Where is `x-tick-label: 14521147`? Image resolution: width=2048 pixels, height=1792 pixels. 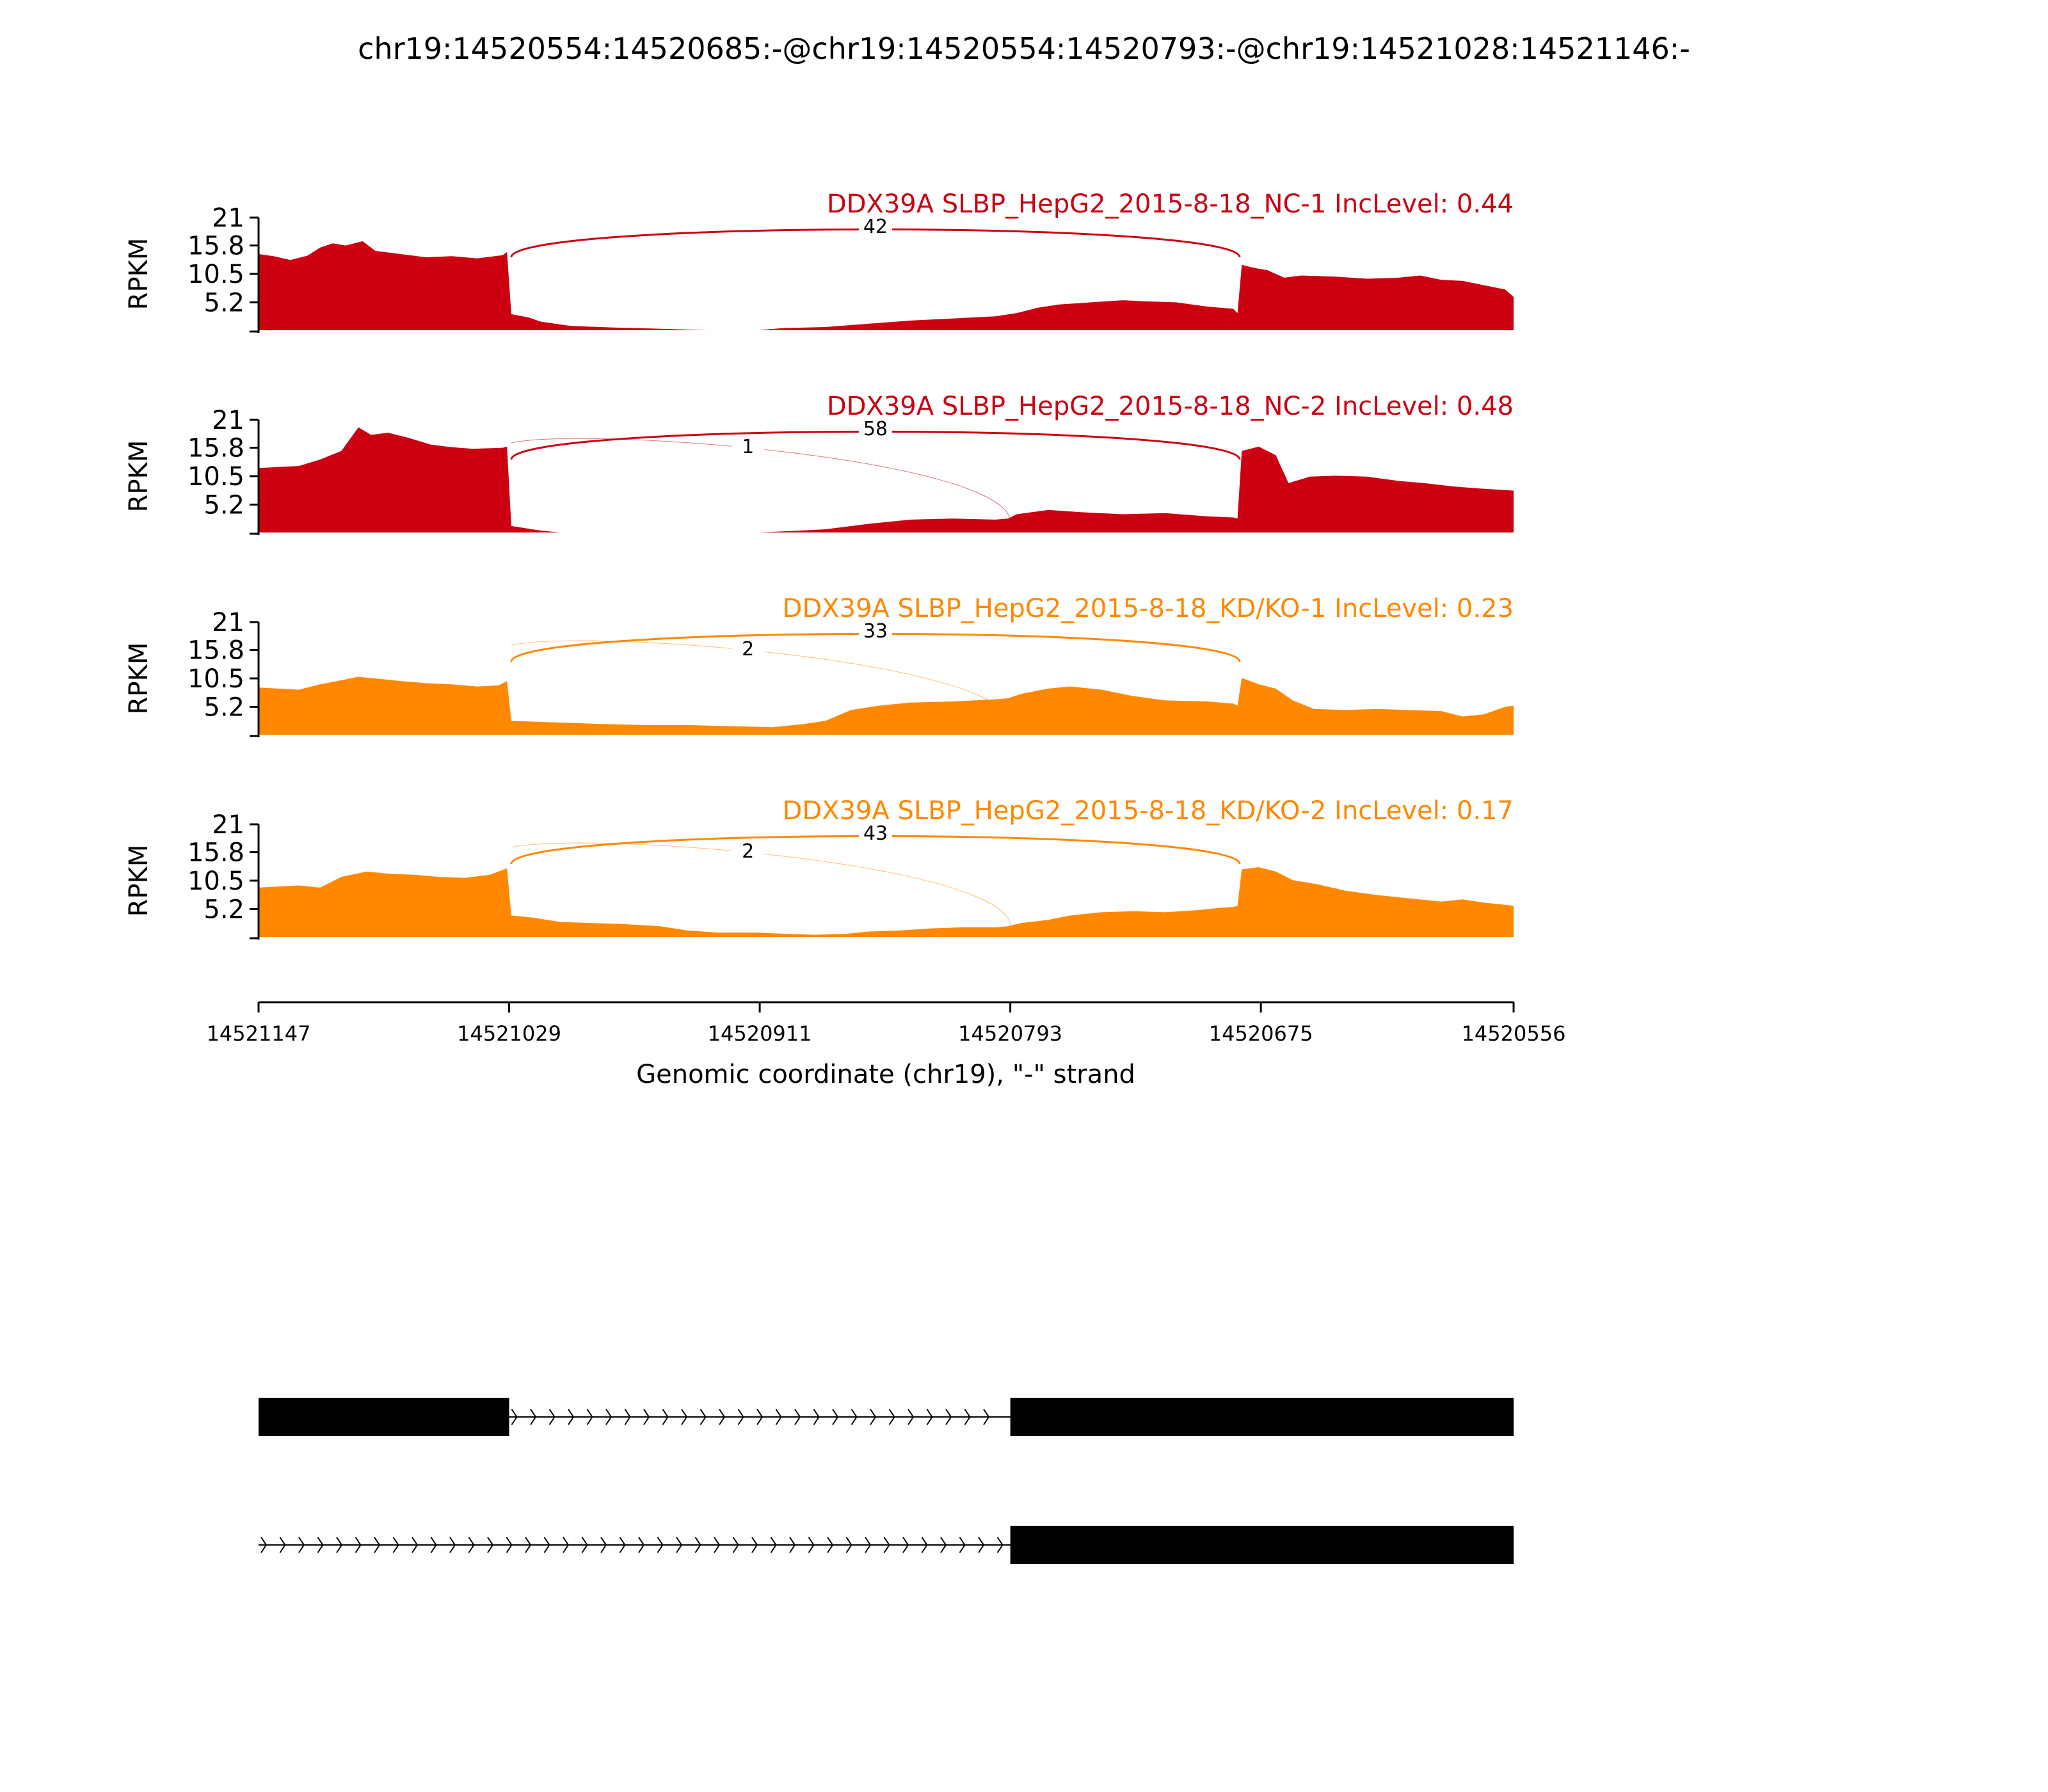
x-tick-label: 14521147 is located at coordinates (259, 1033).